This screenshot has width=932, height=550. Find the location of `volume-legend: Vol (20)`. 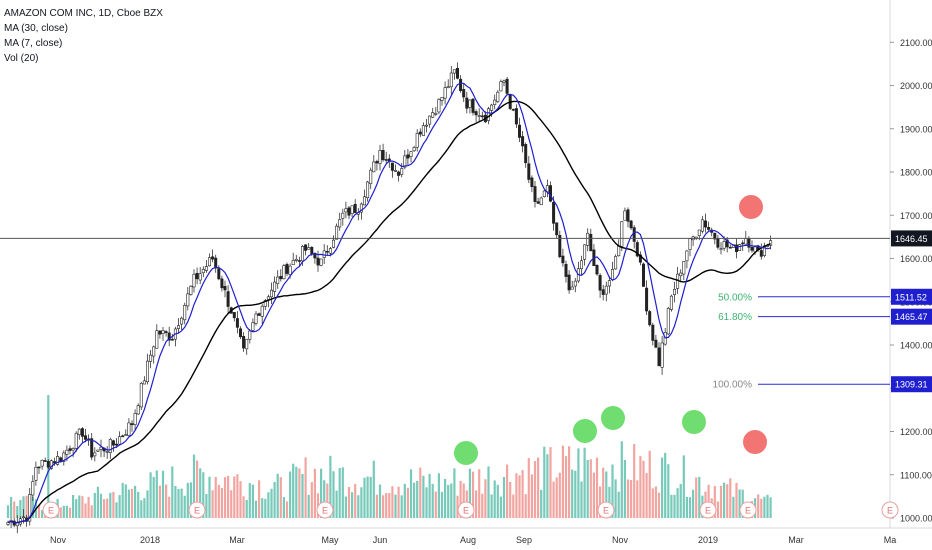

volume-legend: Vol (20) is located at coordinates (21, 58).